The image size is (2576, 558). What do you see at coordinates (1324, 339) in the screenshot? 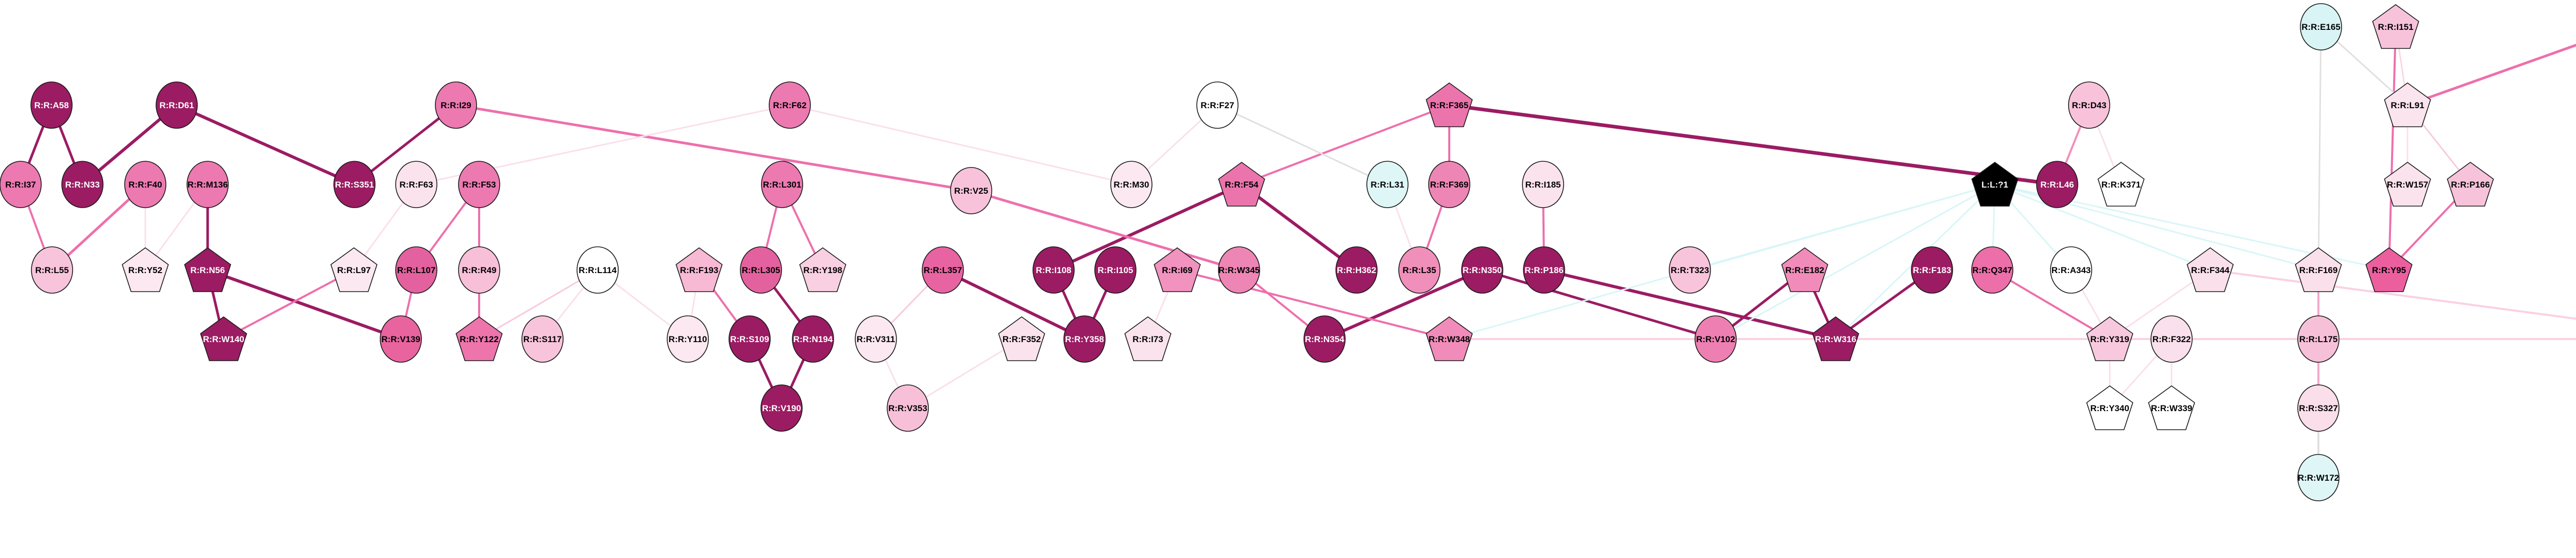
I see `graph-node-R:R:N354: R:R:N354` at bounding box center [1324, 339].